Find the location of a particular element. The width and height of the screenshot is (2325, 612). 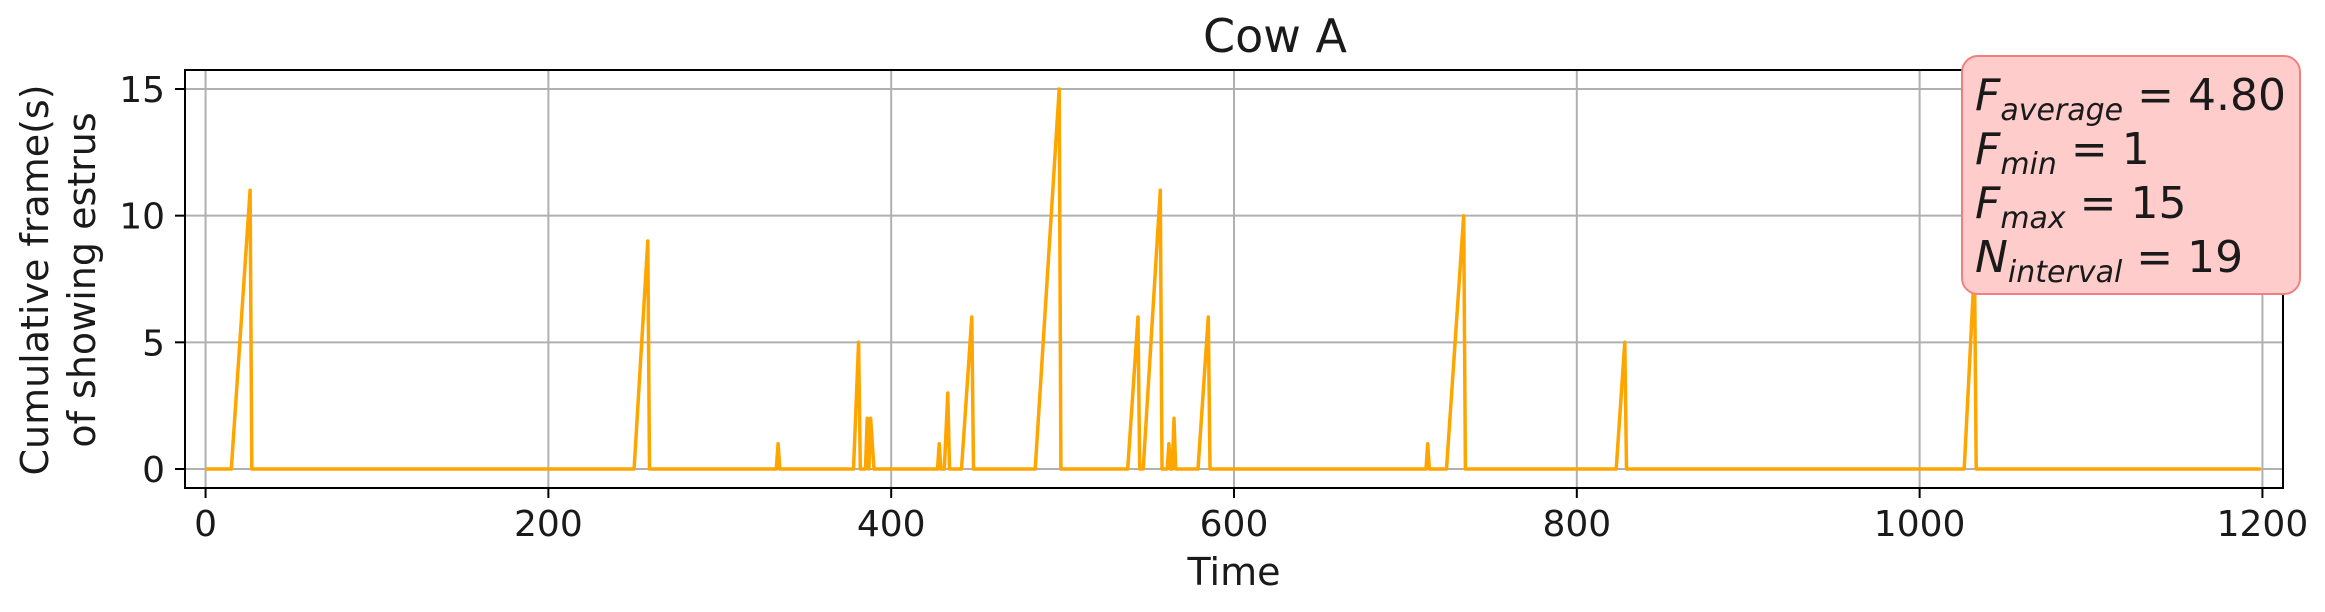

stat-line: Fmin = 1 is located at coordinates (2062, 153).